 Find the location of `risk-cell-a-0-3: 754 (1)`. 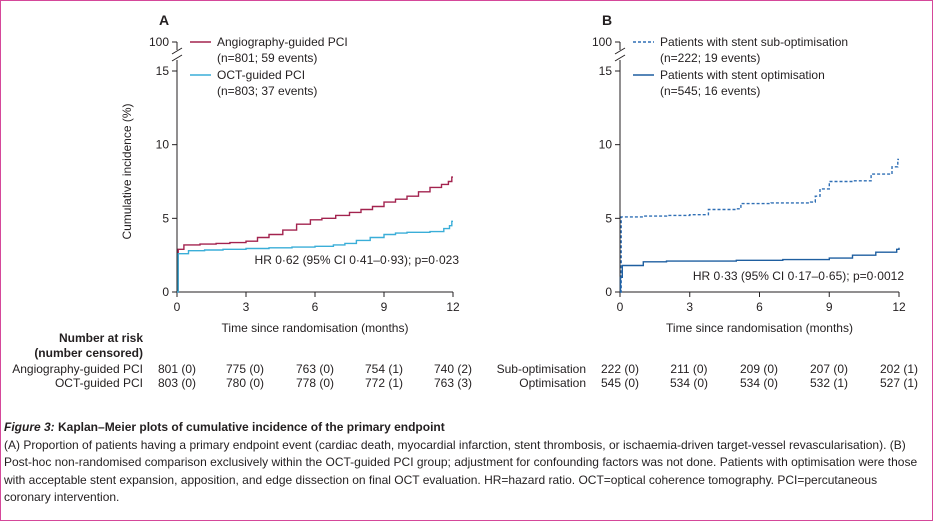

risk-cell-a-0-3: 754 (1) is located at coordinates (384, 369).